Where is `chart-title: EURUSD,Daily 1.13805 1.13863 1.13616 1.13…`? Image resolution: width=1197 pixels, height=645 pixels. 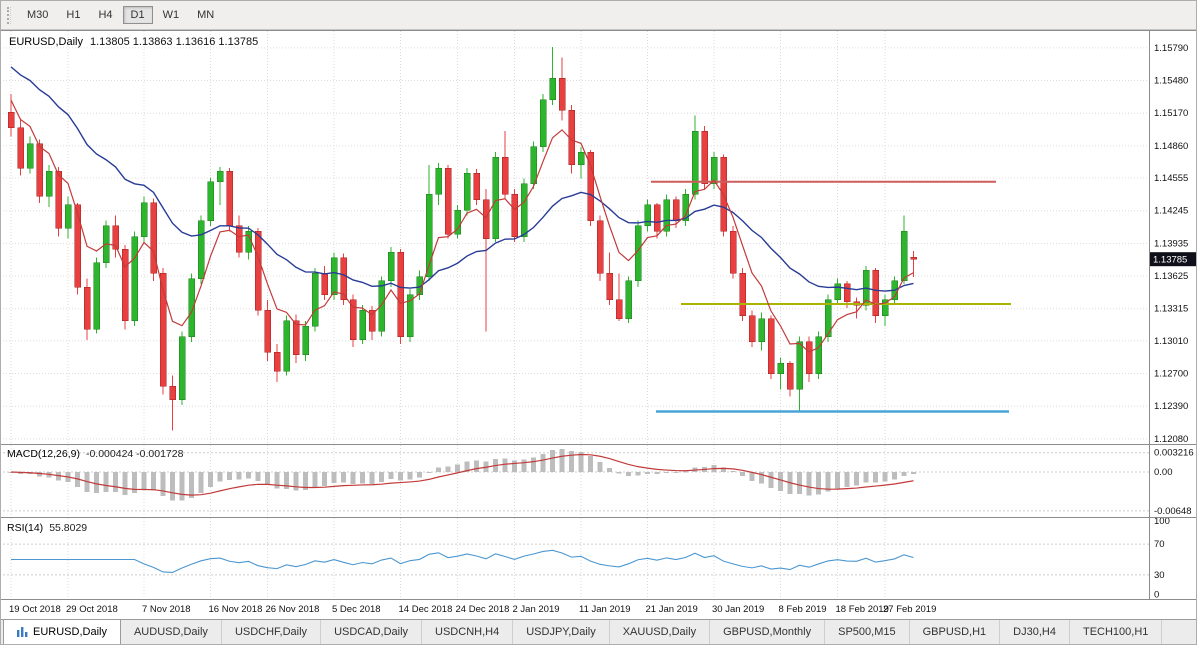
chart-title: EURUSD,Daily 1.13805 1.13863 1.13616 1.13… is located at coordinates (133, 42).